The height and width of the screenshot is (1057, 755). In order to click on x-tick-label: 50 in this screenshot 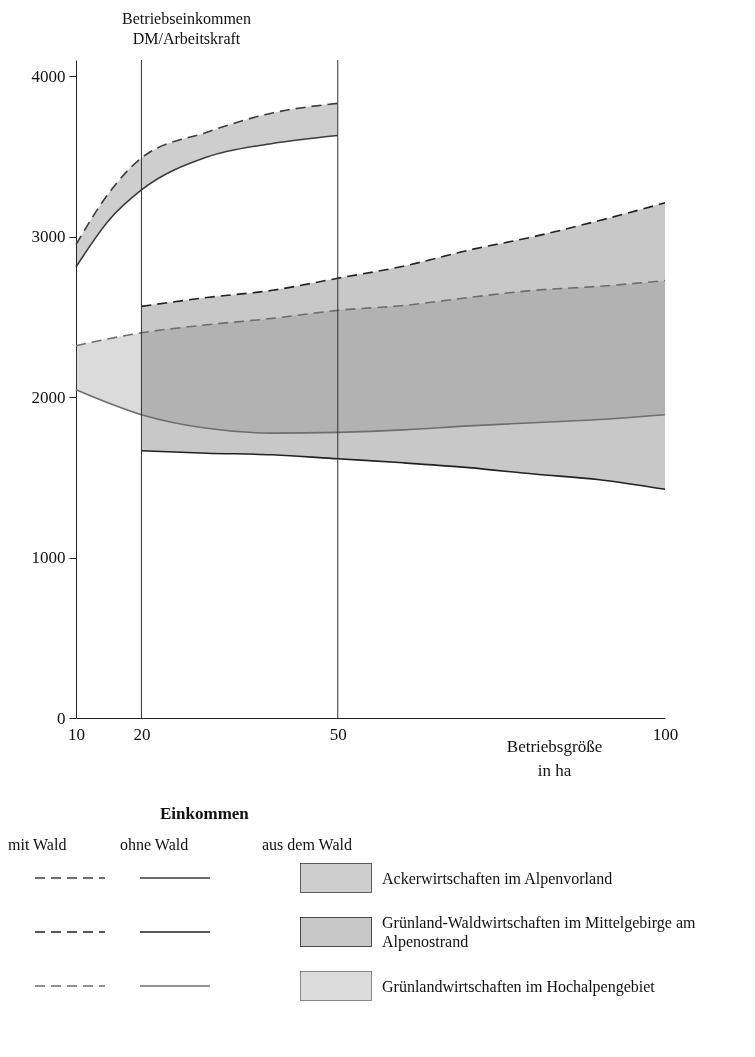, I will do `click(338, 734)`.